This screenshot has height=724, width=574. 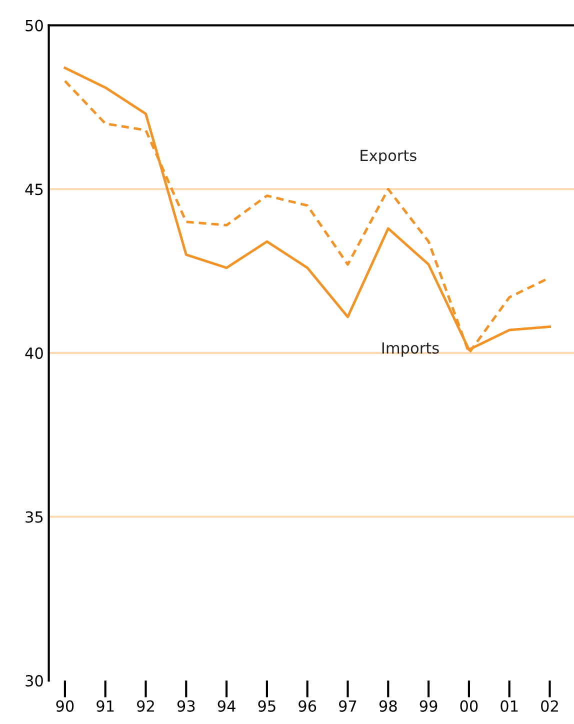 What do you see at coordinates (469, 706) in the screenshot?
I see `x-tick-label: 00` at bounding box center [469, 706].